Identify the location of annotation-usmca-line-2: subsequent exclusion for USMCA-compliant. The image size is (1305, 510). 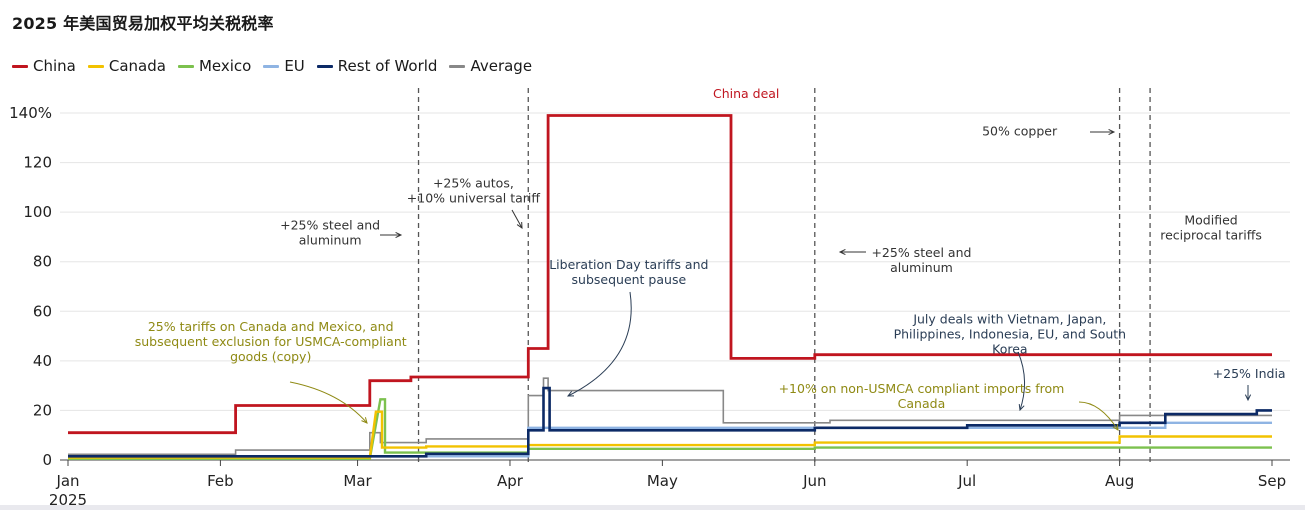
(271, 341).